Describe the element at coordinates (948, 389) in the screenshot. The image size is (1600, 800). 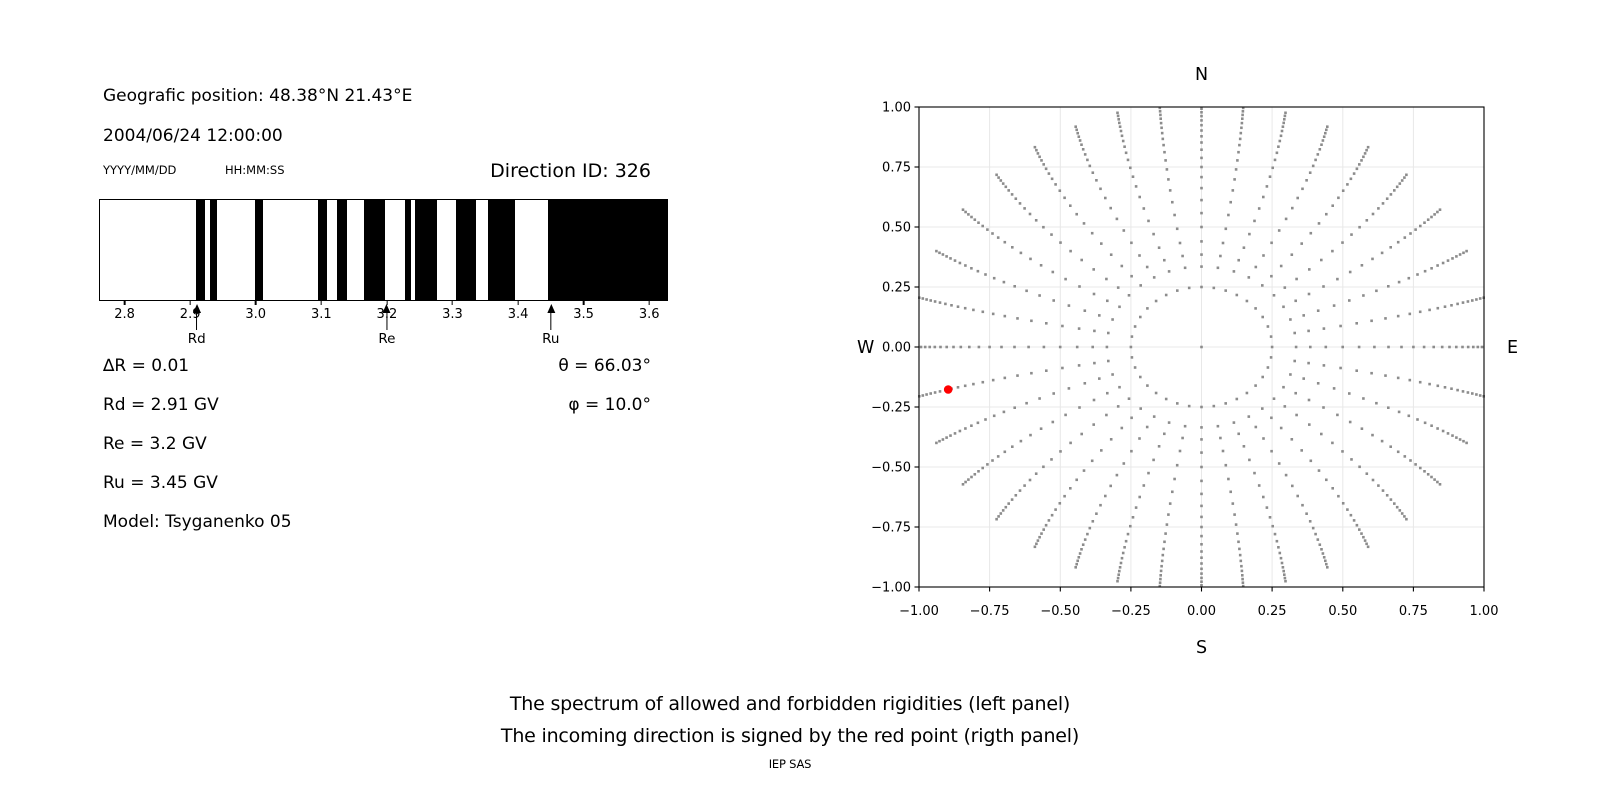
I see `red-point` at that location.